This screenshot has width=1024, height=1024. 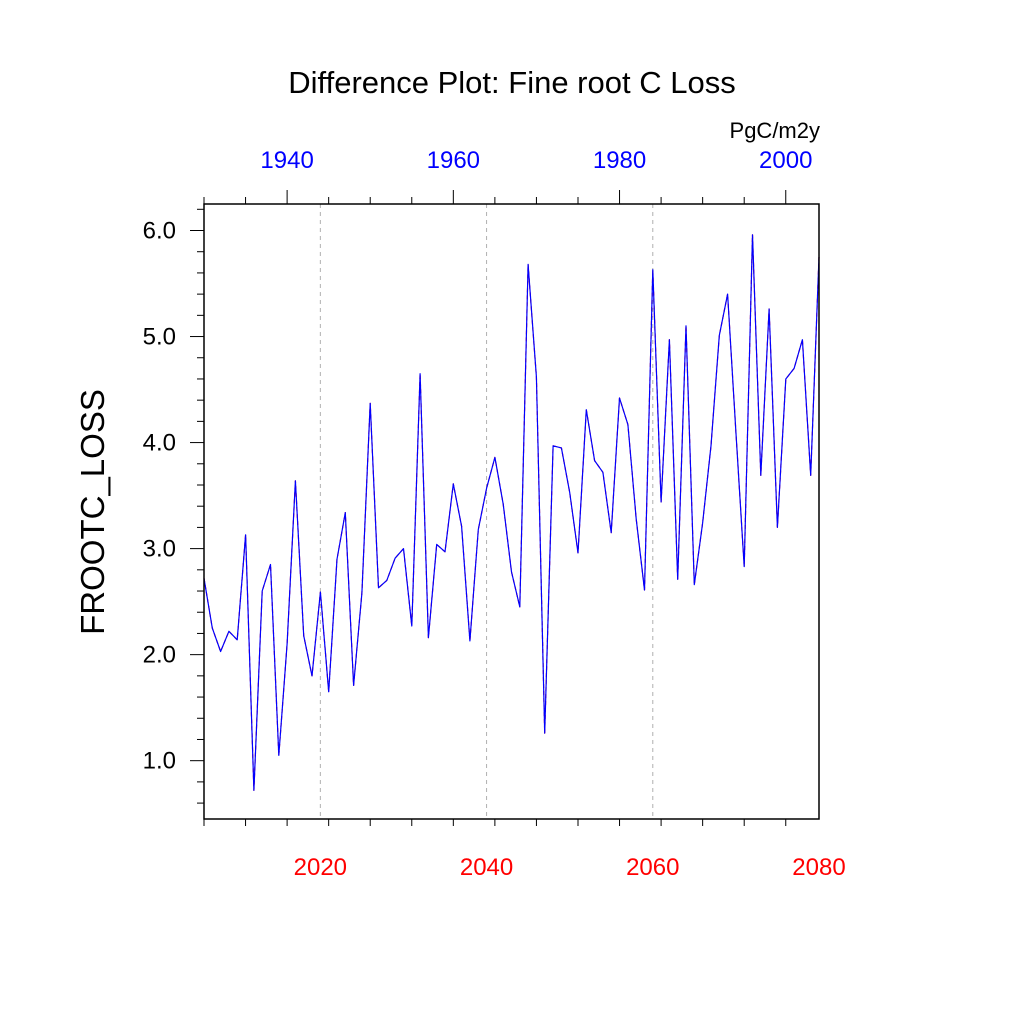 I want to click on units-label: PgC/m2y, so click(x=775, y=130).